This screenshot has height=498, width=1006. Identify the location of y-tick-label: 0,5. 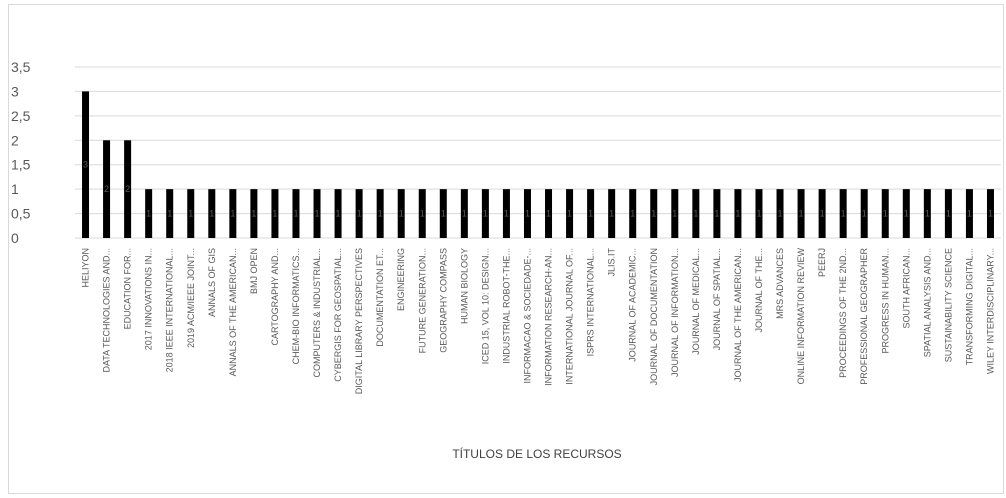
(21, 214).